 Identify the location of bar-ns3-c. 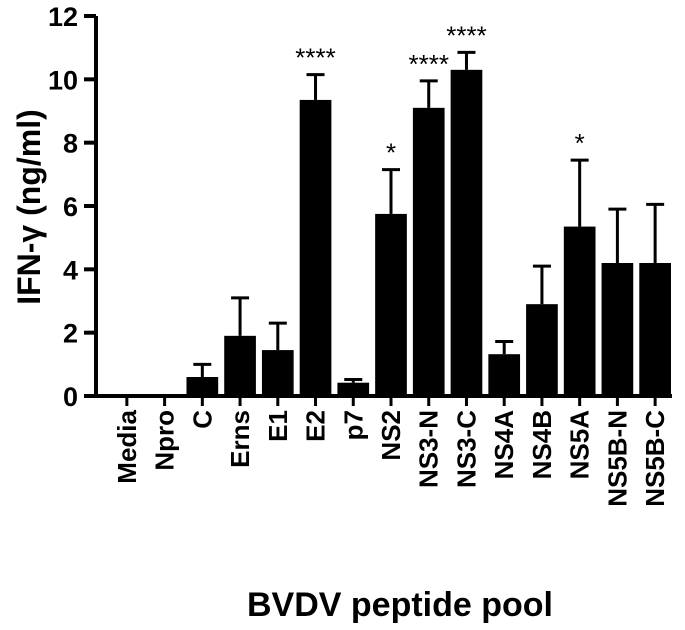
(466, 232).